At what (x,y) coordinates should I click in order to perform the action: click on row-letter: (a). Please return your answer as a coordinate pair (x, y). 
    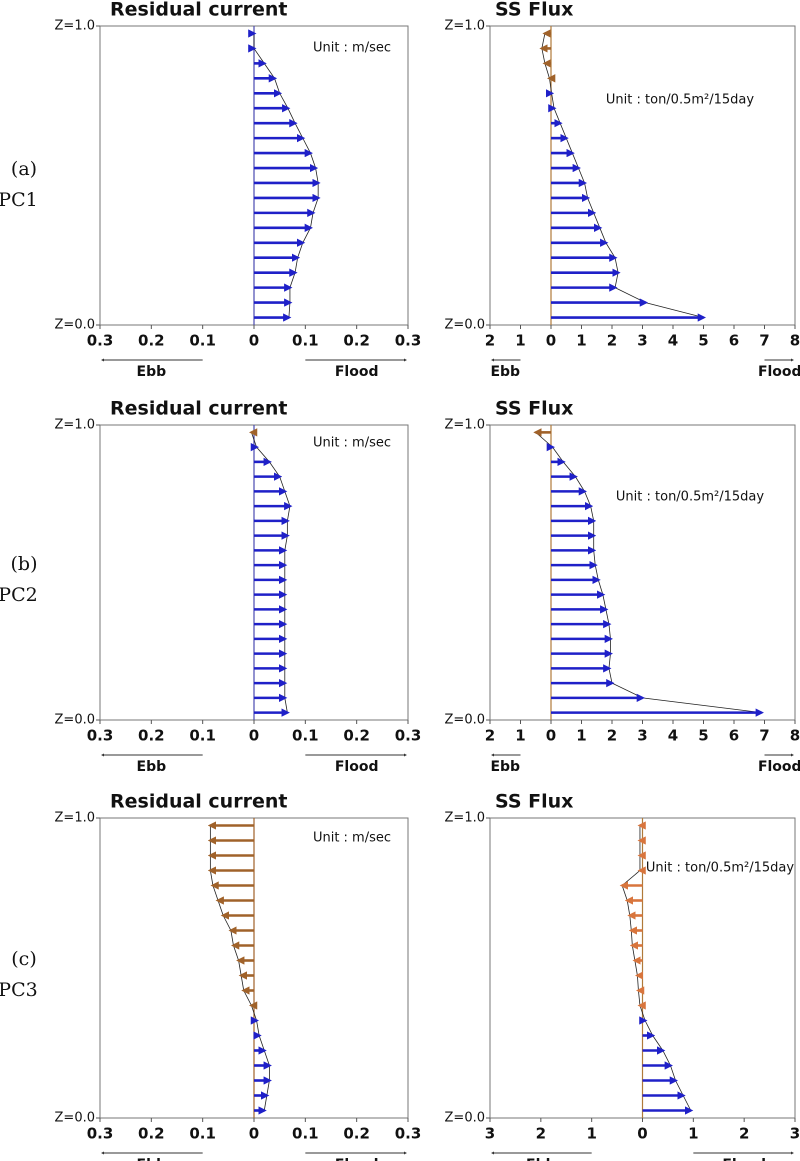
    Looking at the image, I should click on (24, 169).